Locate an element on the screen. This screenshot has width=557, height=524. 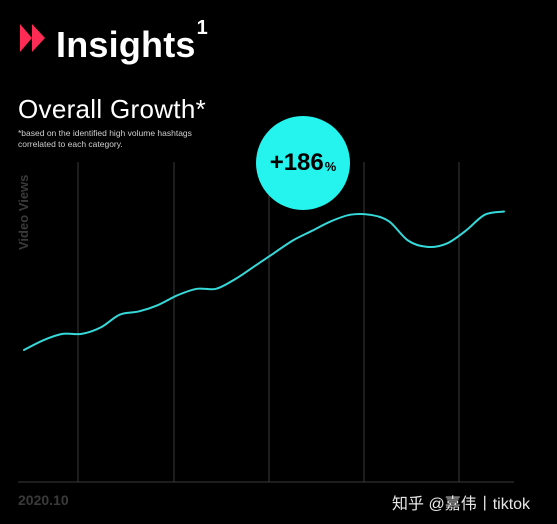
watermark: 知乎 @嘉伟丨tiktok is located at coordinates (461, 504).